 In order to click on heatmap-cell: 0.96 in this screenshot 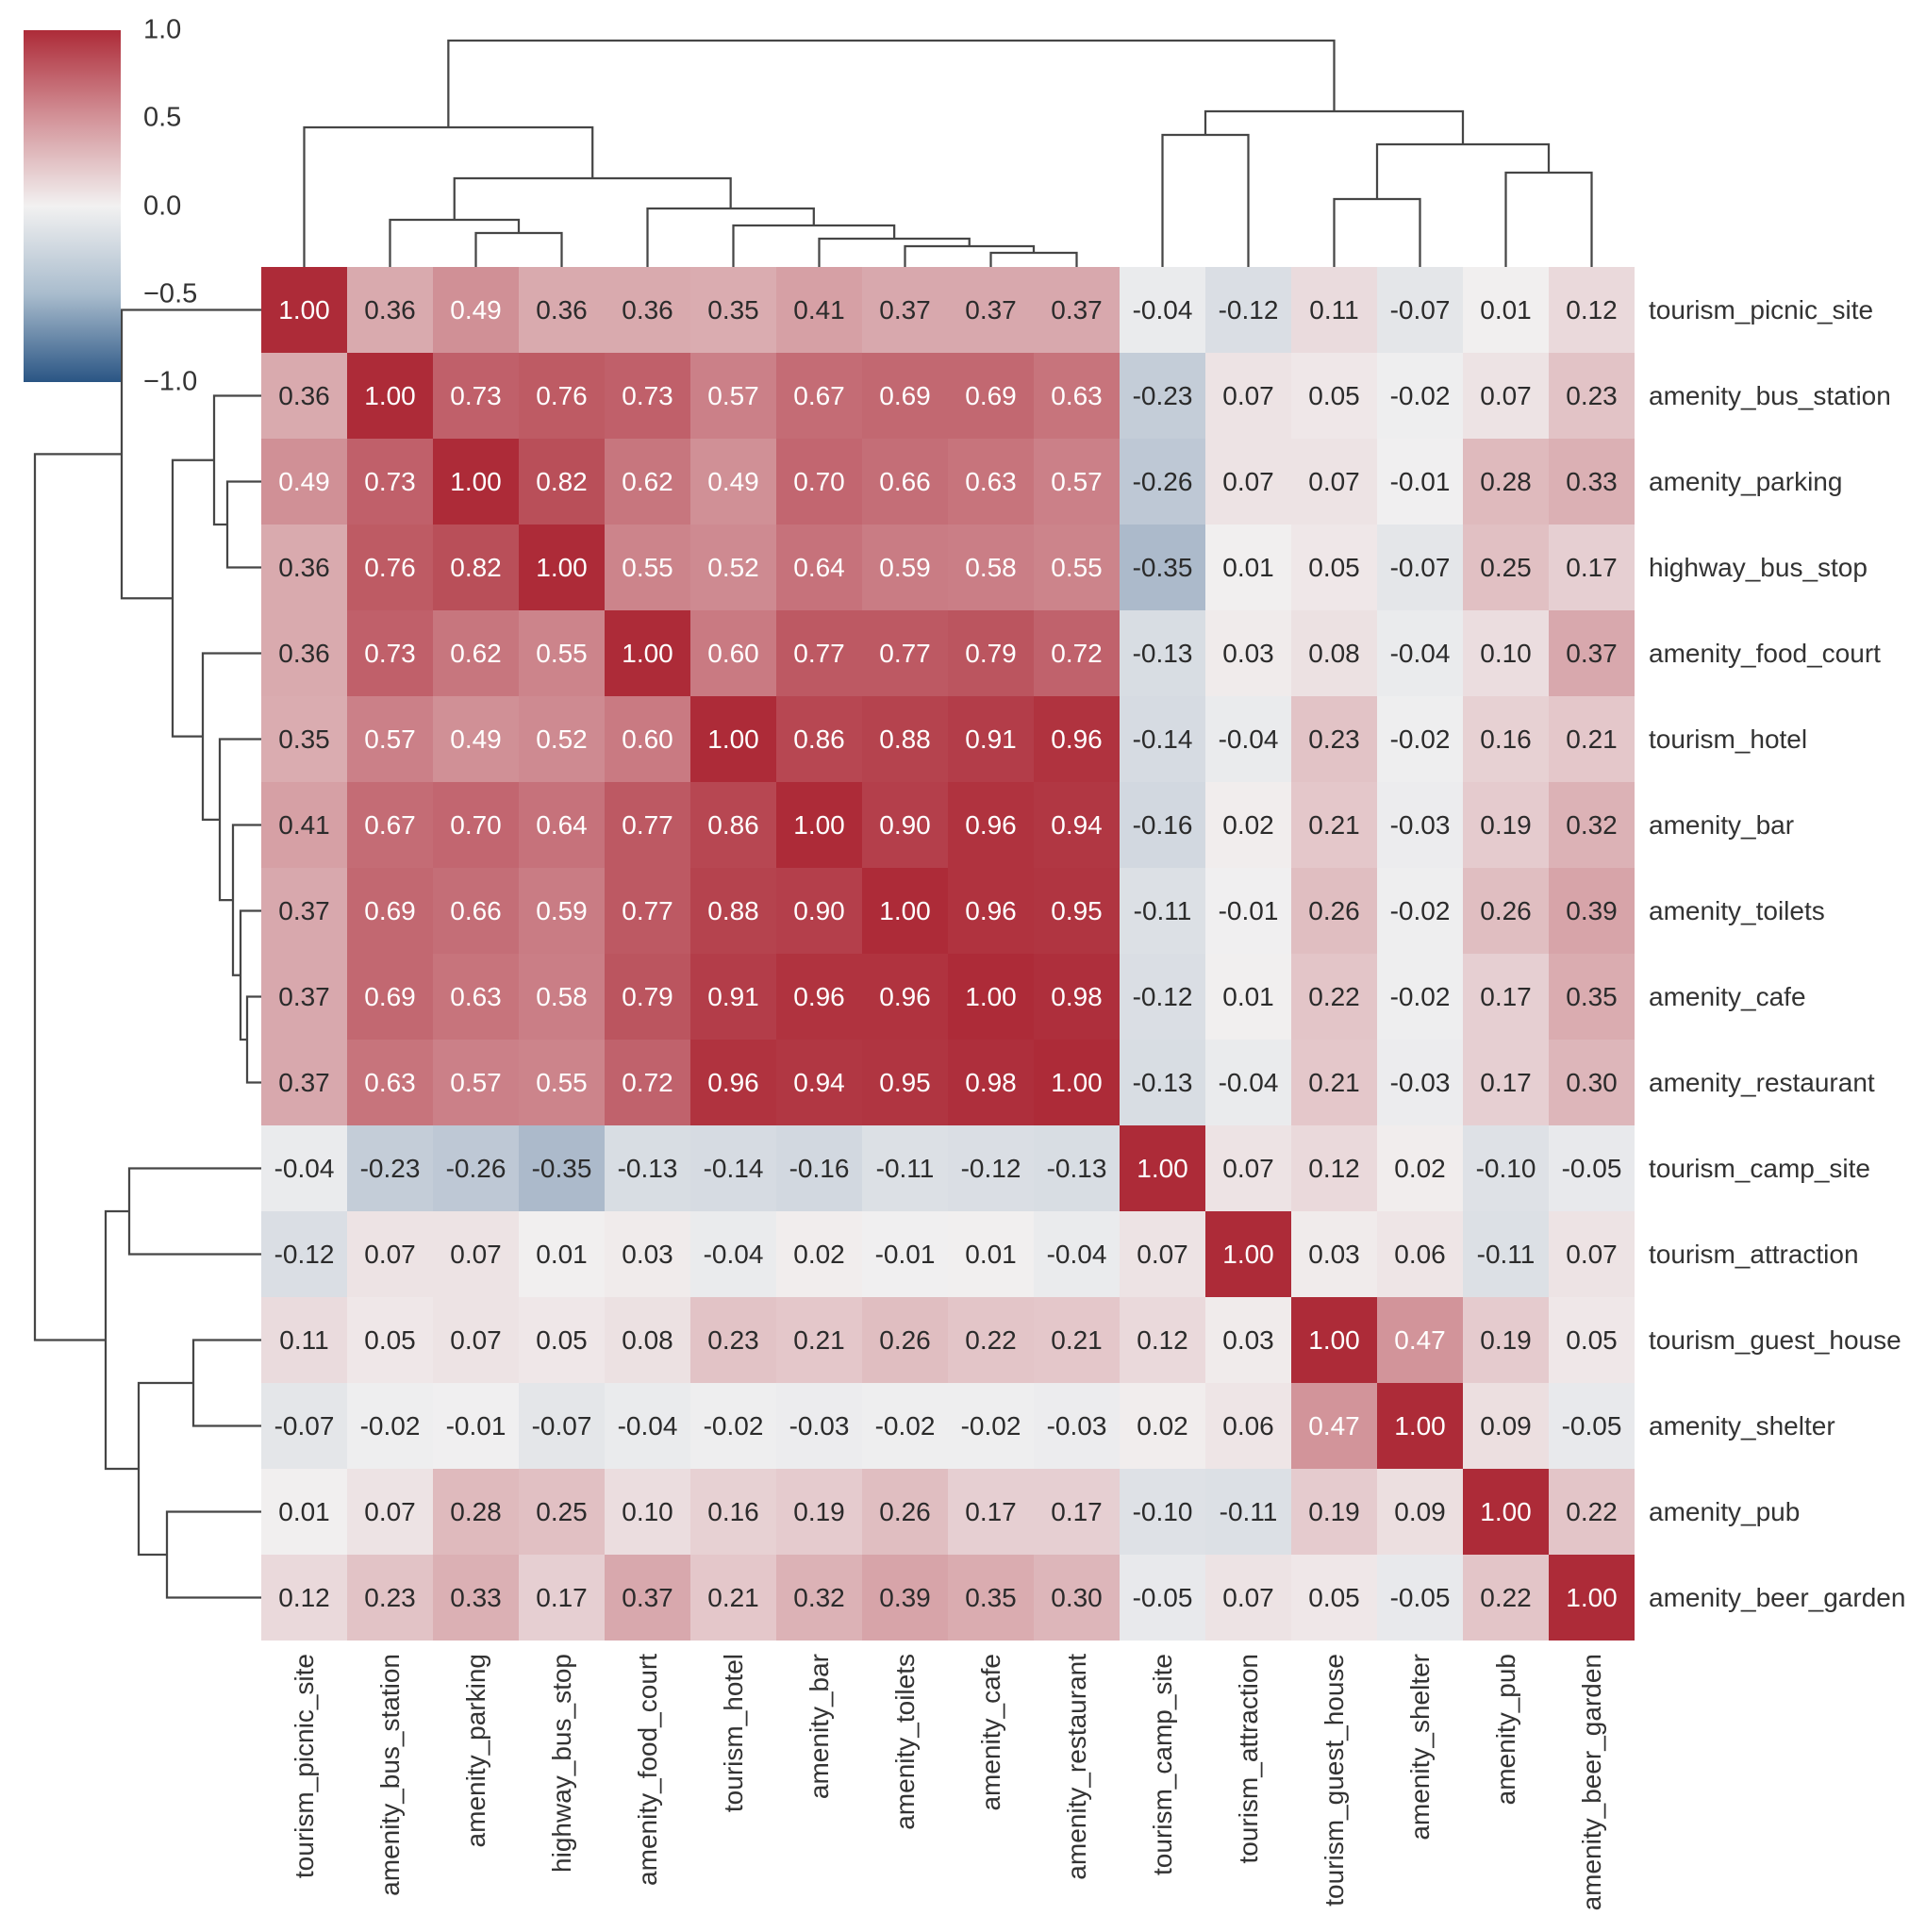, I will do `click(905, 997)`.